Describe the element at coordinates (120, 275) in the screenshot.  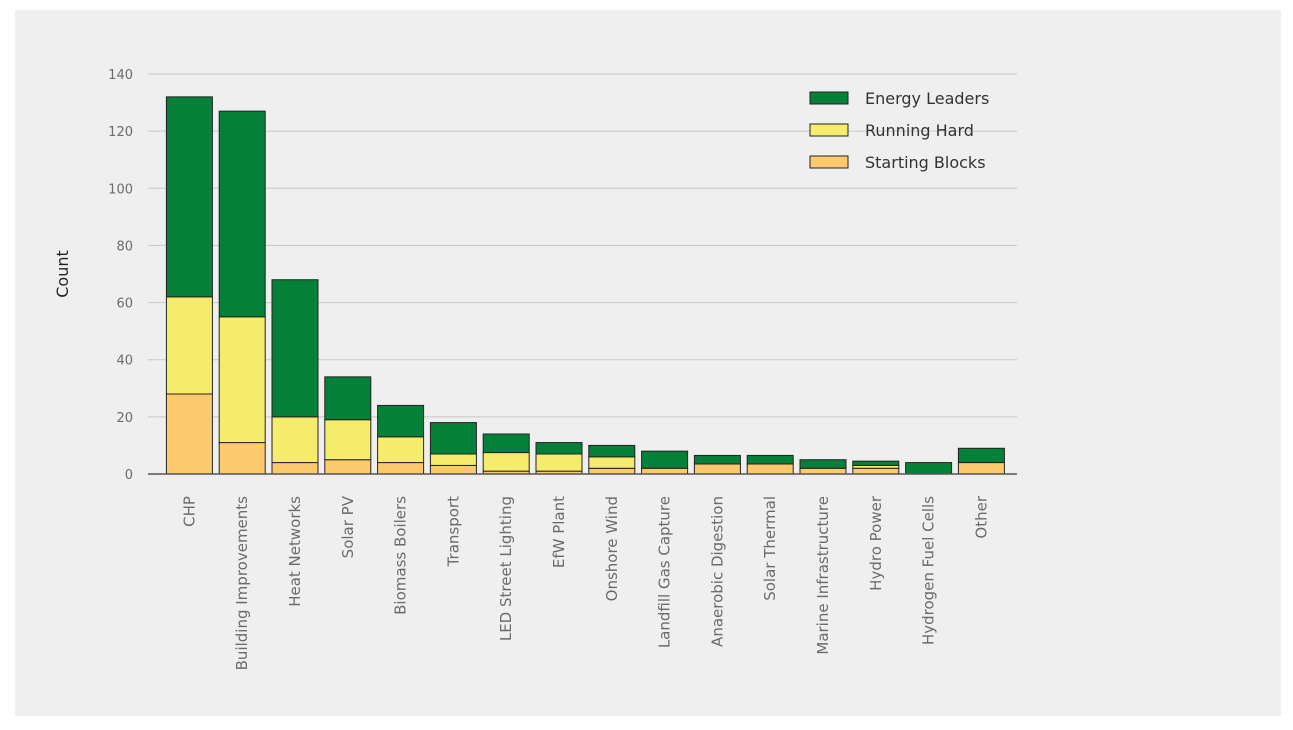
I see `y-axis-ticks: 0 20 40 60 80 100 120 140` at that location.